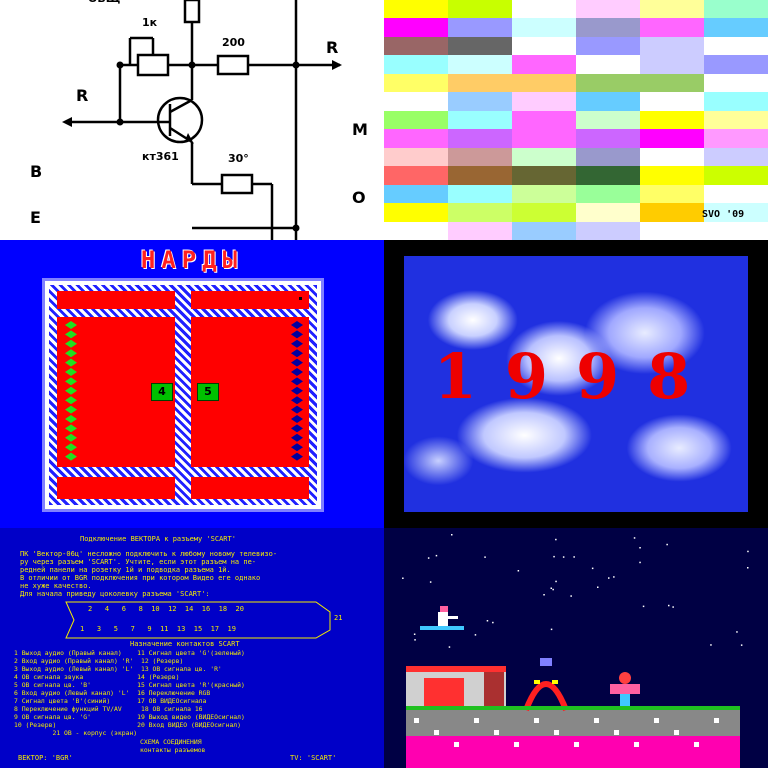 This screenshot has height=768, width=768. What do you see at coordinates (158, 629) in the screenshot?
I see `scart-pins-bottom: 1 3 5 7 9 11 13 15 17 19` at bounding box center [158, 629].